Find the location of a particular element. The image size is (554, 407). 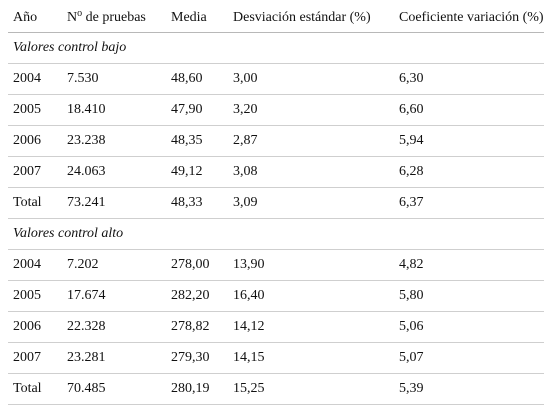

table-row: Total 73.241 48,33 3,09 6,37 is located at coordinates (276, 203).